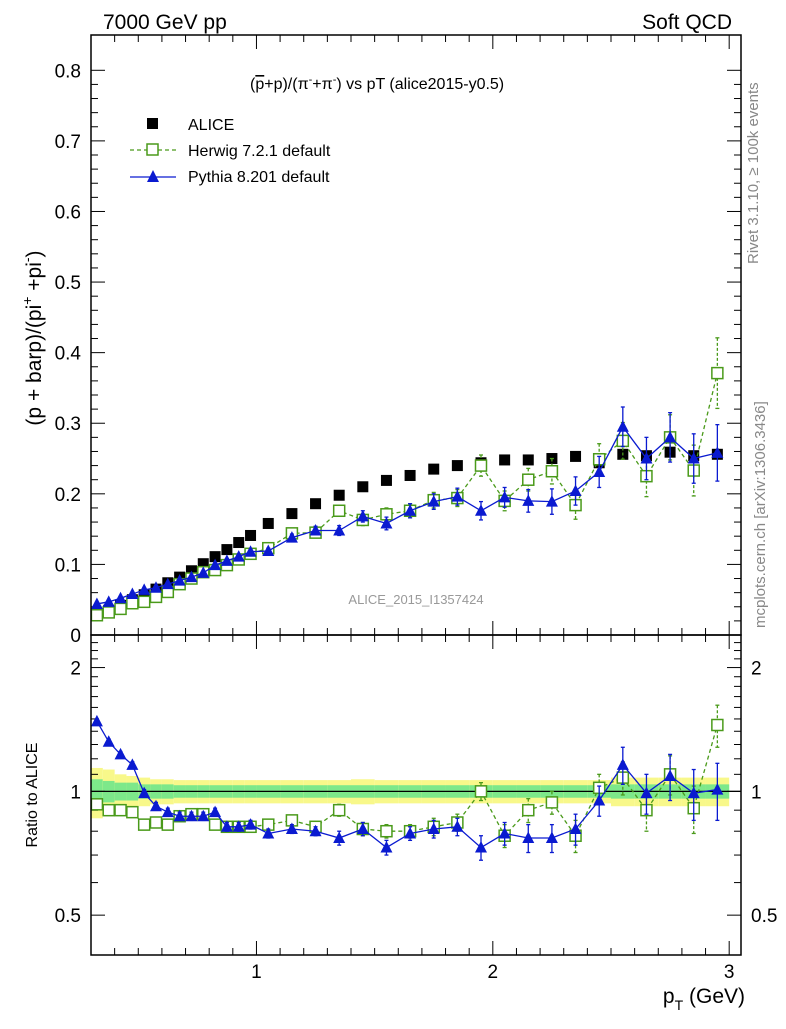  What do you see at coordinates (756, 792) in the screenshot?
I see `bottom-y-tick-label-right: 1` at bounding box center [756, 792].